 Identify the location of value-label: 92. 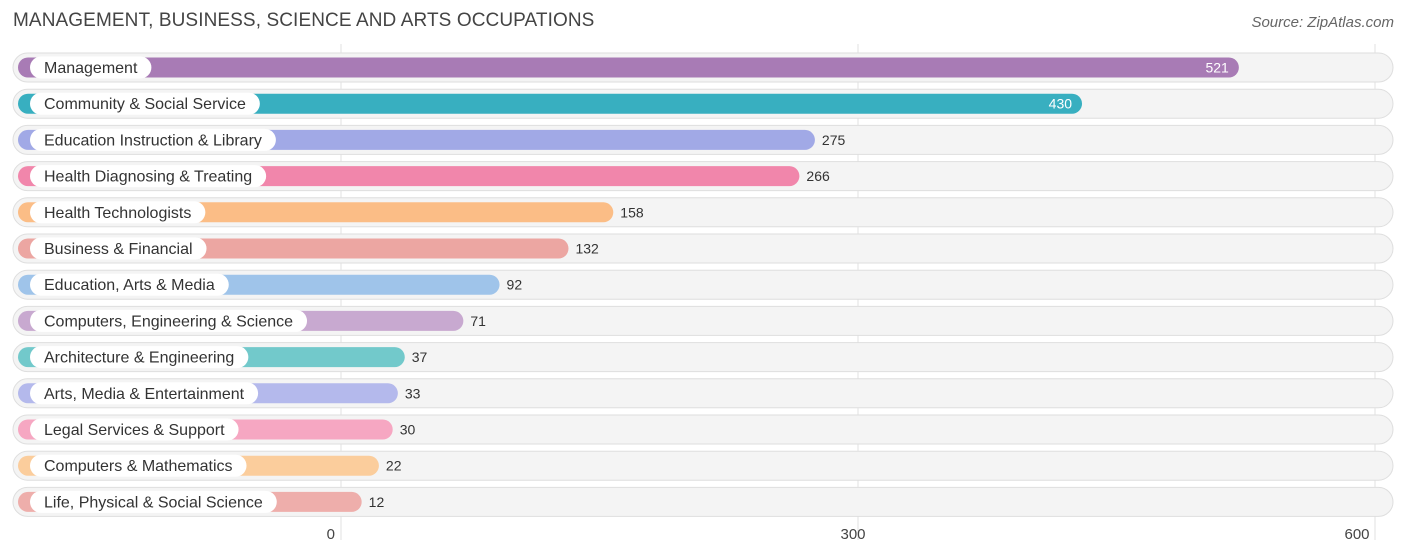
(515, 285).